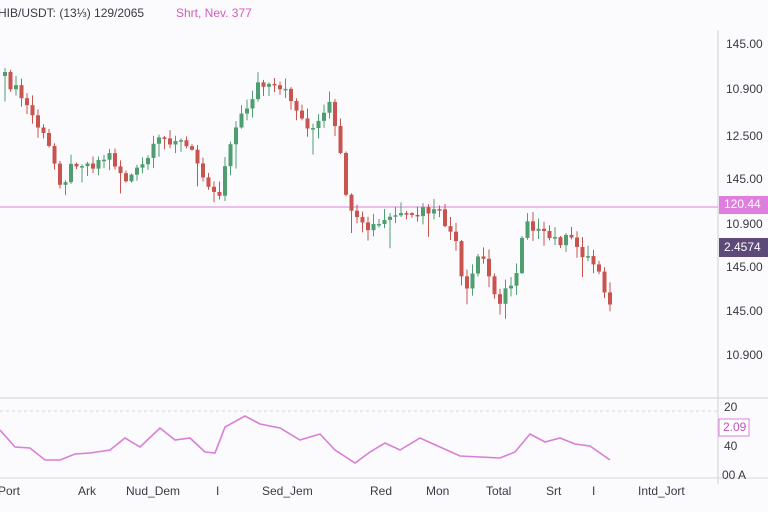  I want to click on time-label: Total, so click(498, 491).